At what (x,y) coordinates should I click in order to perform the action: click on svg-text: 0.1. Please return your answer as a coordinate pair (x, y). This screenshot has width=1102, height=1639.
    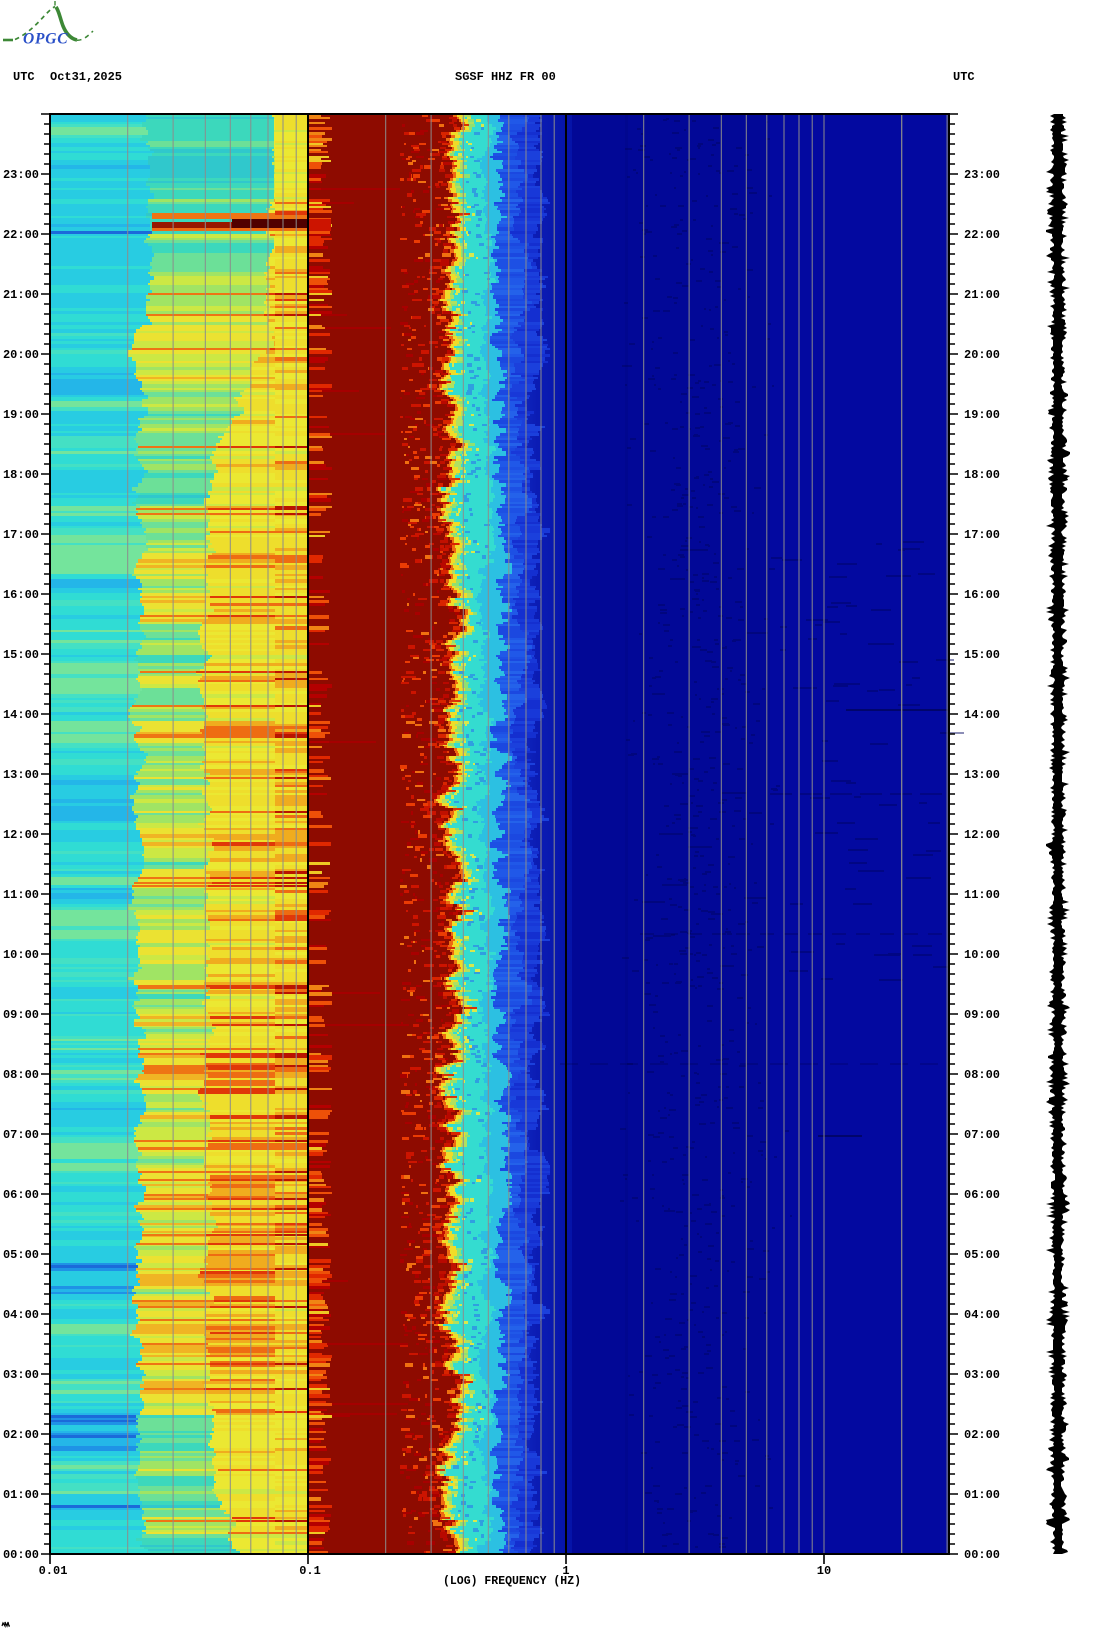
    Looking at the image, I should click on (310, 1571).